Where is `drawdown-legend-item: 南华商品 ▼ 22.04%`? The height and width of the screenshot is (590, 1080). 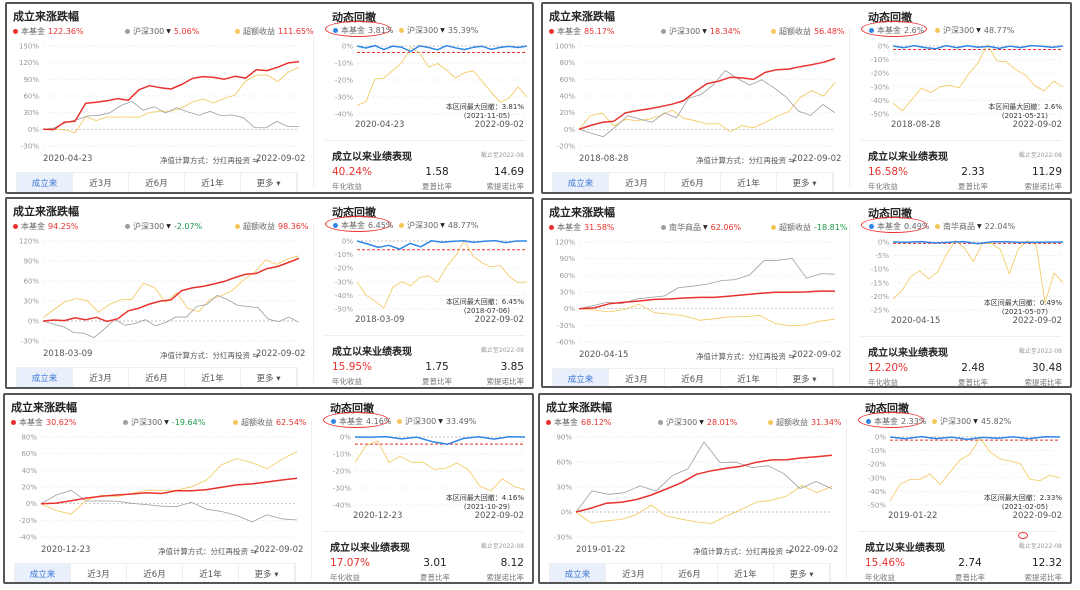 drawdown-legend-item: 南华商品 ▼ 22.04% is located at coordinates (975, 226).